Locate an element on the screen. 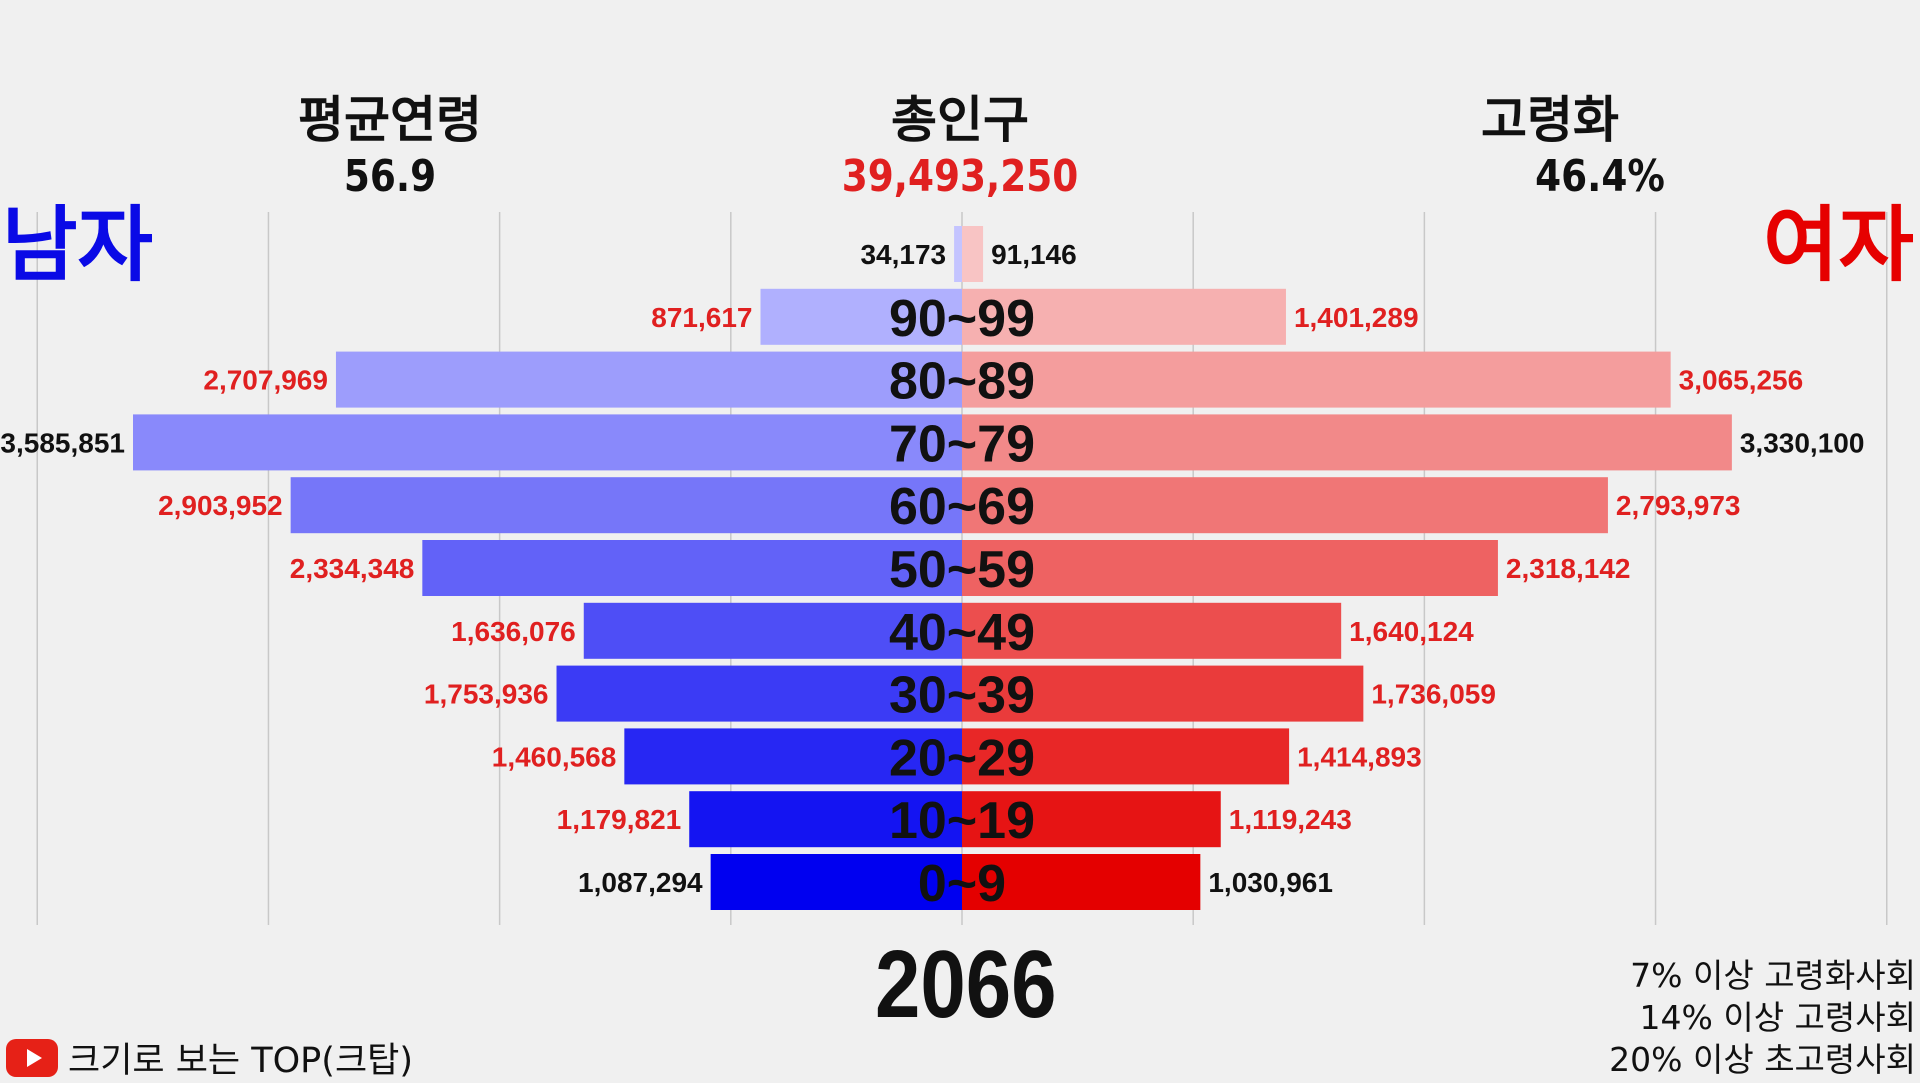  female-value-label: 3,065,256 is located at coordinates (1741, 380).